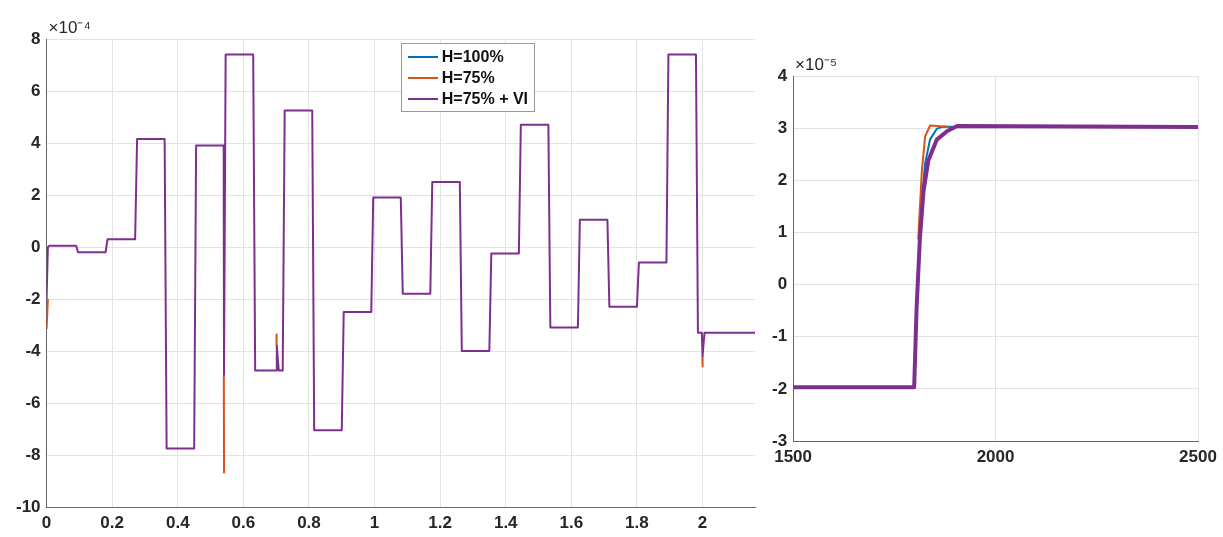  Describe the element at coordinates (637, 522) in the screenshot. I see `x-tick-label: 1.8` at that location.